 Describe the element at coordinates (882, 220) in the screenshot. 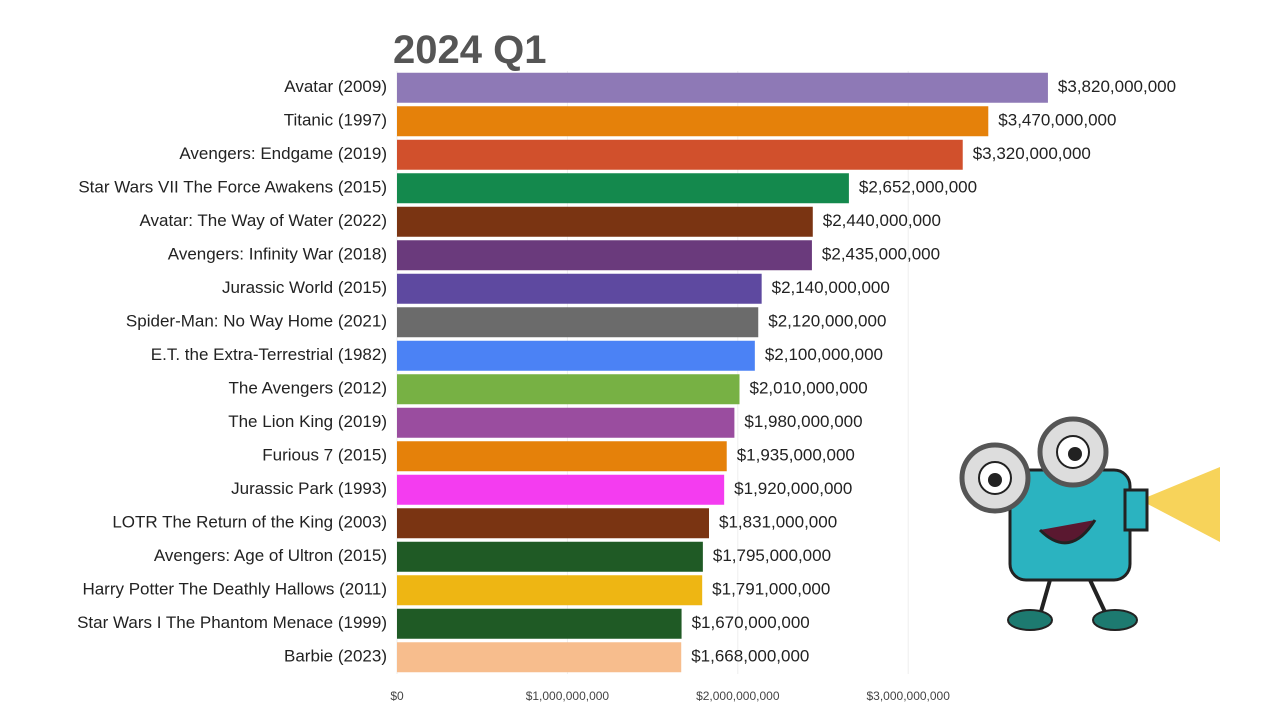

I see `value-label: $2,440,000,000` at that location.